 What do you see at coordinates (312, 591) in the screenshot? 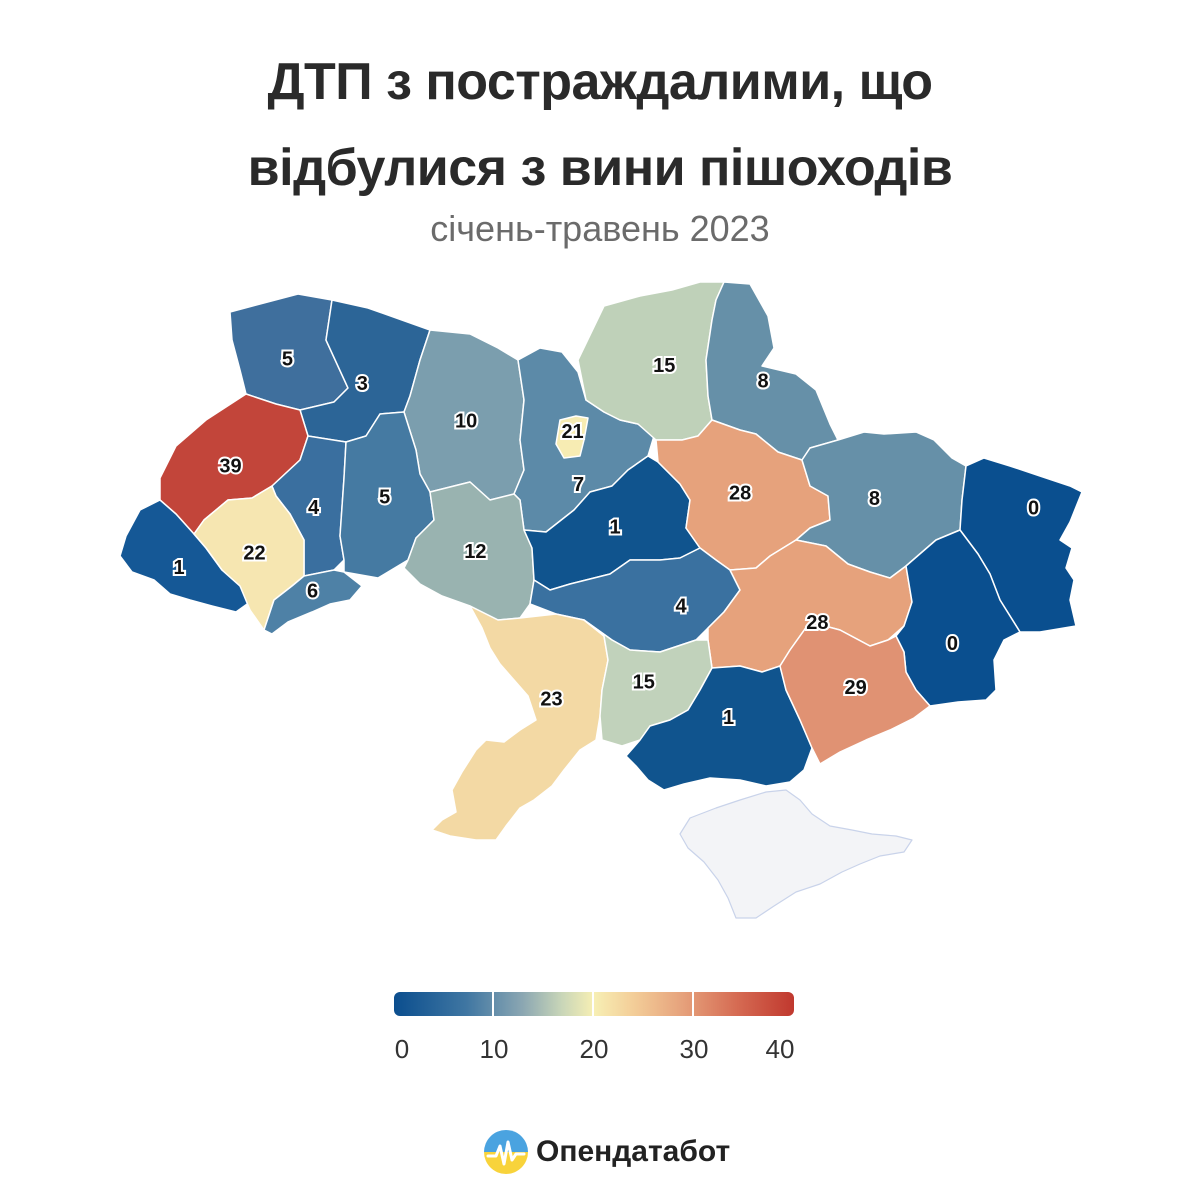
I see `region-value-label: 6` at bounding box center [312, 591].